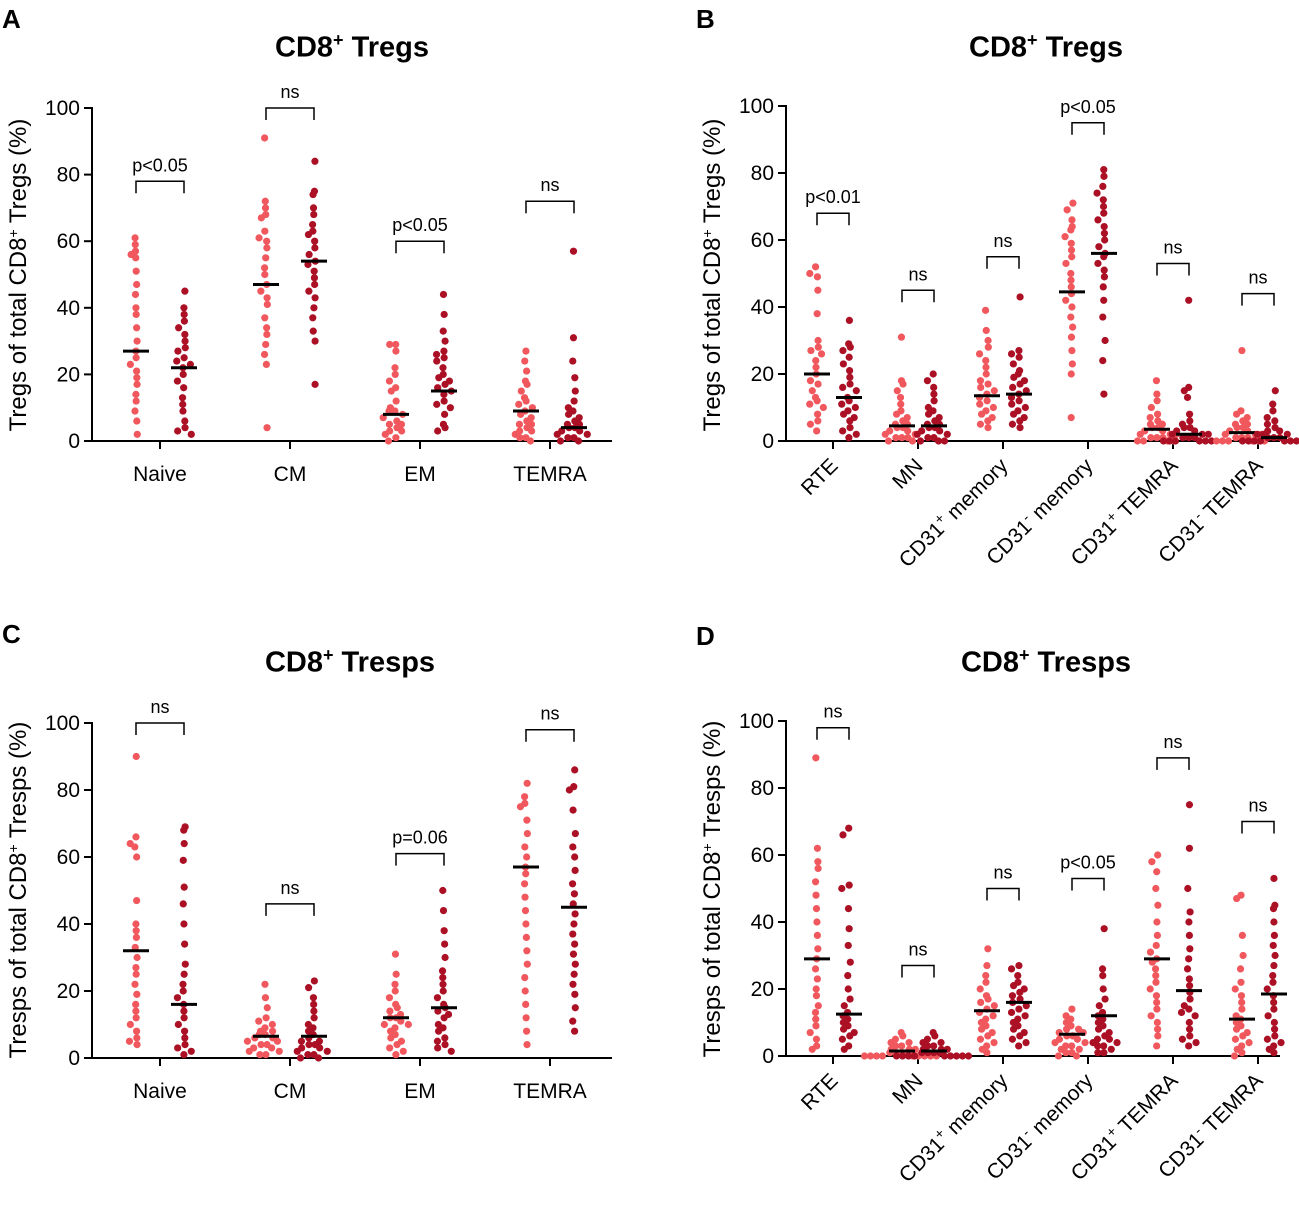 The image size is (1299, 1213). I want to click on y-tick-label: 100, so click(756, 106).